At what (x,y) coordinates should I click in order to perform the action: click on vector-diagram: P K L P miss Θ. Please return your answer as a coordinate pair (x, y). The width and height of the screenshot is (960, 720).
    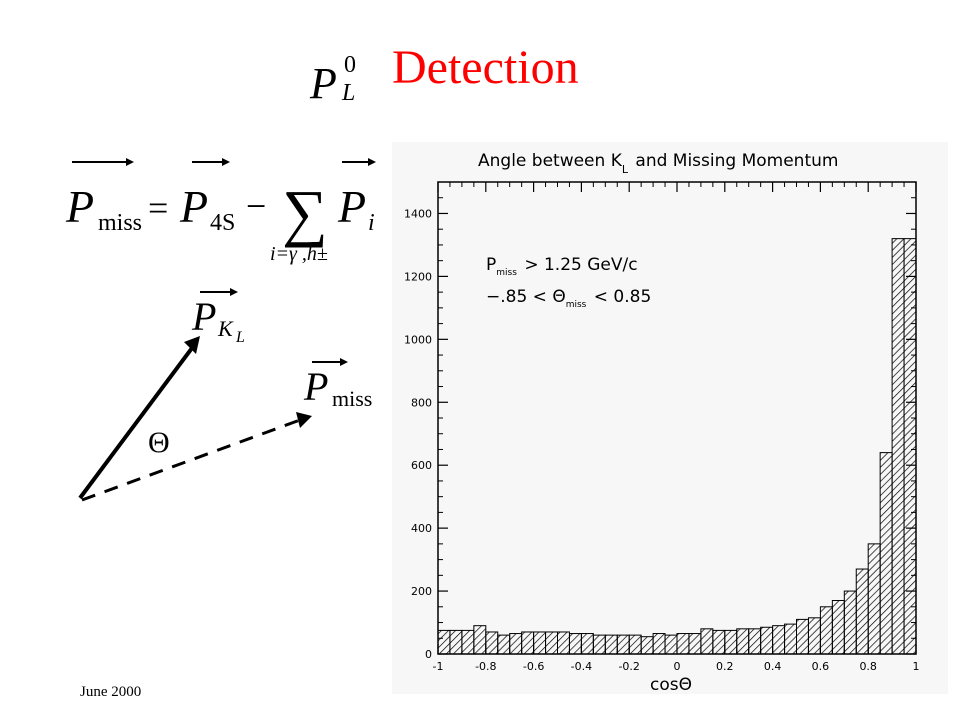
    Looking at the image, I should click on (225, 395).